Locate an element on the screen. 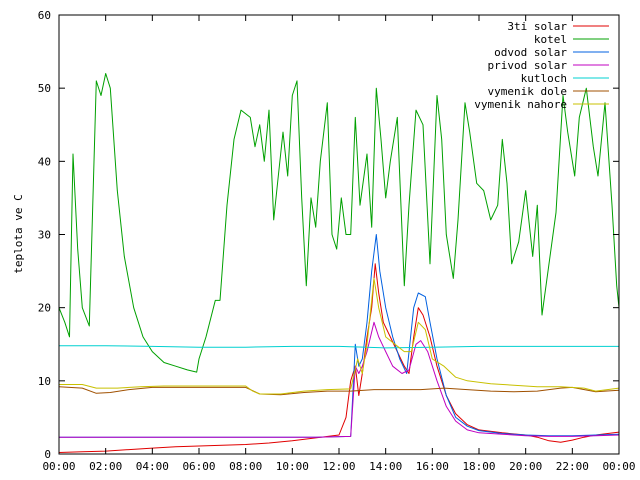 The image size is (640, 480). legend-label-0: 3ti solar is located at coordinates (537, 26).